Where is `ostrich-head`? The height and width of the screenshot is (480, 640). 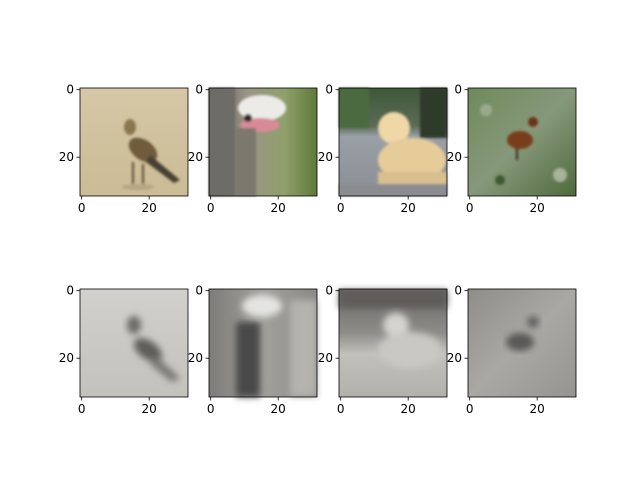 ostrich-head is located at coordinates (247, 142).